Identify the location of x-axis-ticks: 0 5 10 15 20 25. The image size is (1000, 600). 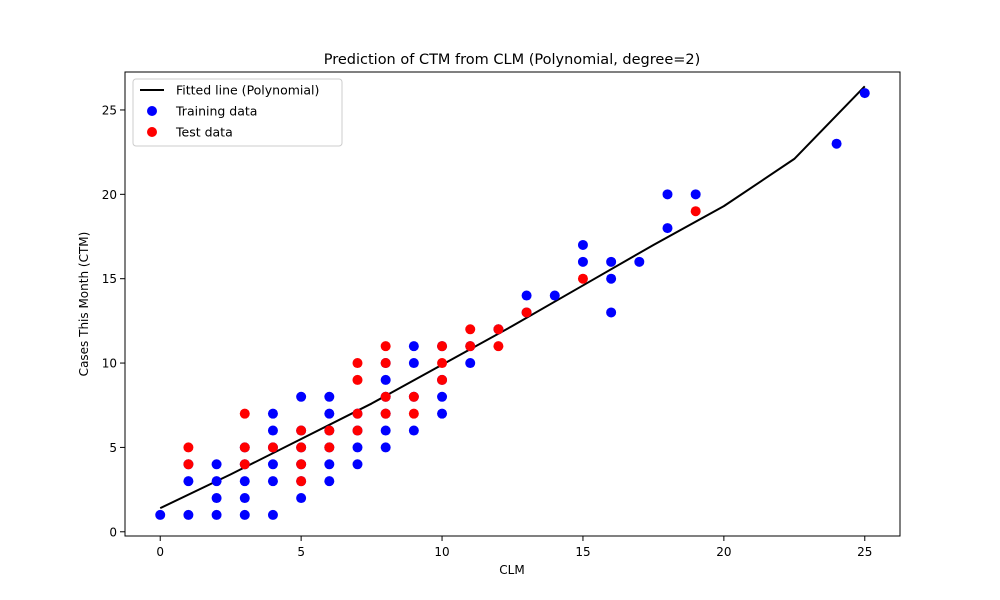
(514, 547).